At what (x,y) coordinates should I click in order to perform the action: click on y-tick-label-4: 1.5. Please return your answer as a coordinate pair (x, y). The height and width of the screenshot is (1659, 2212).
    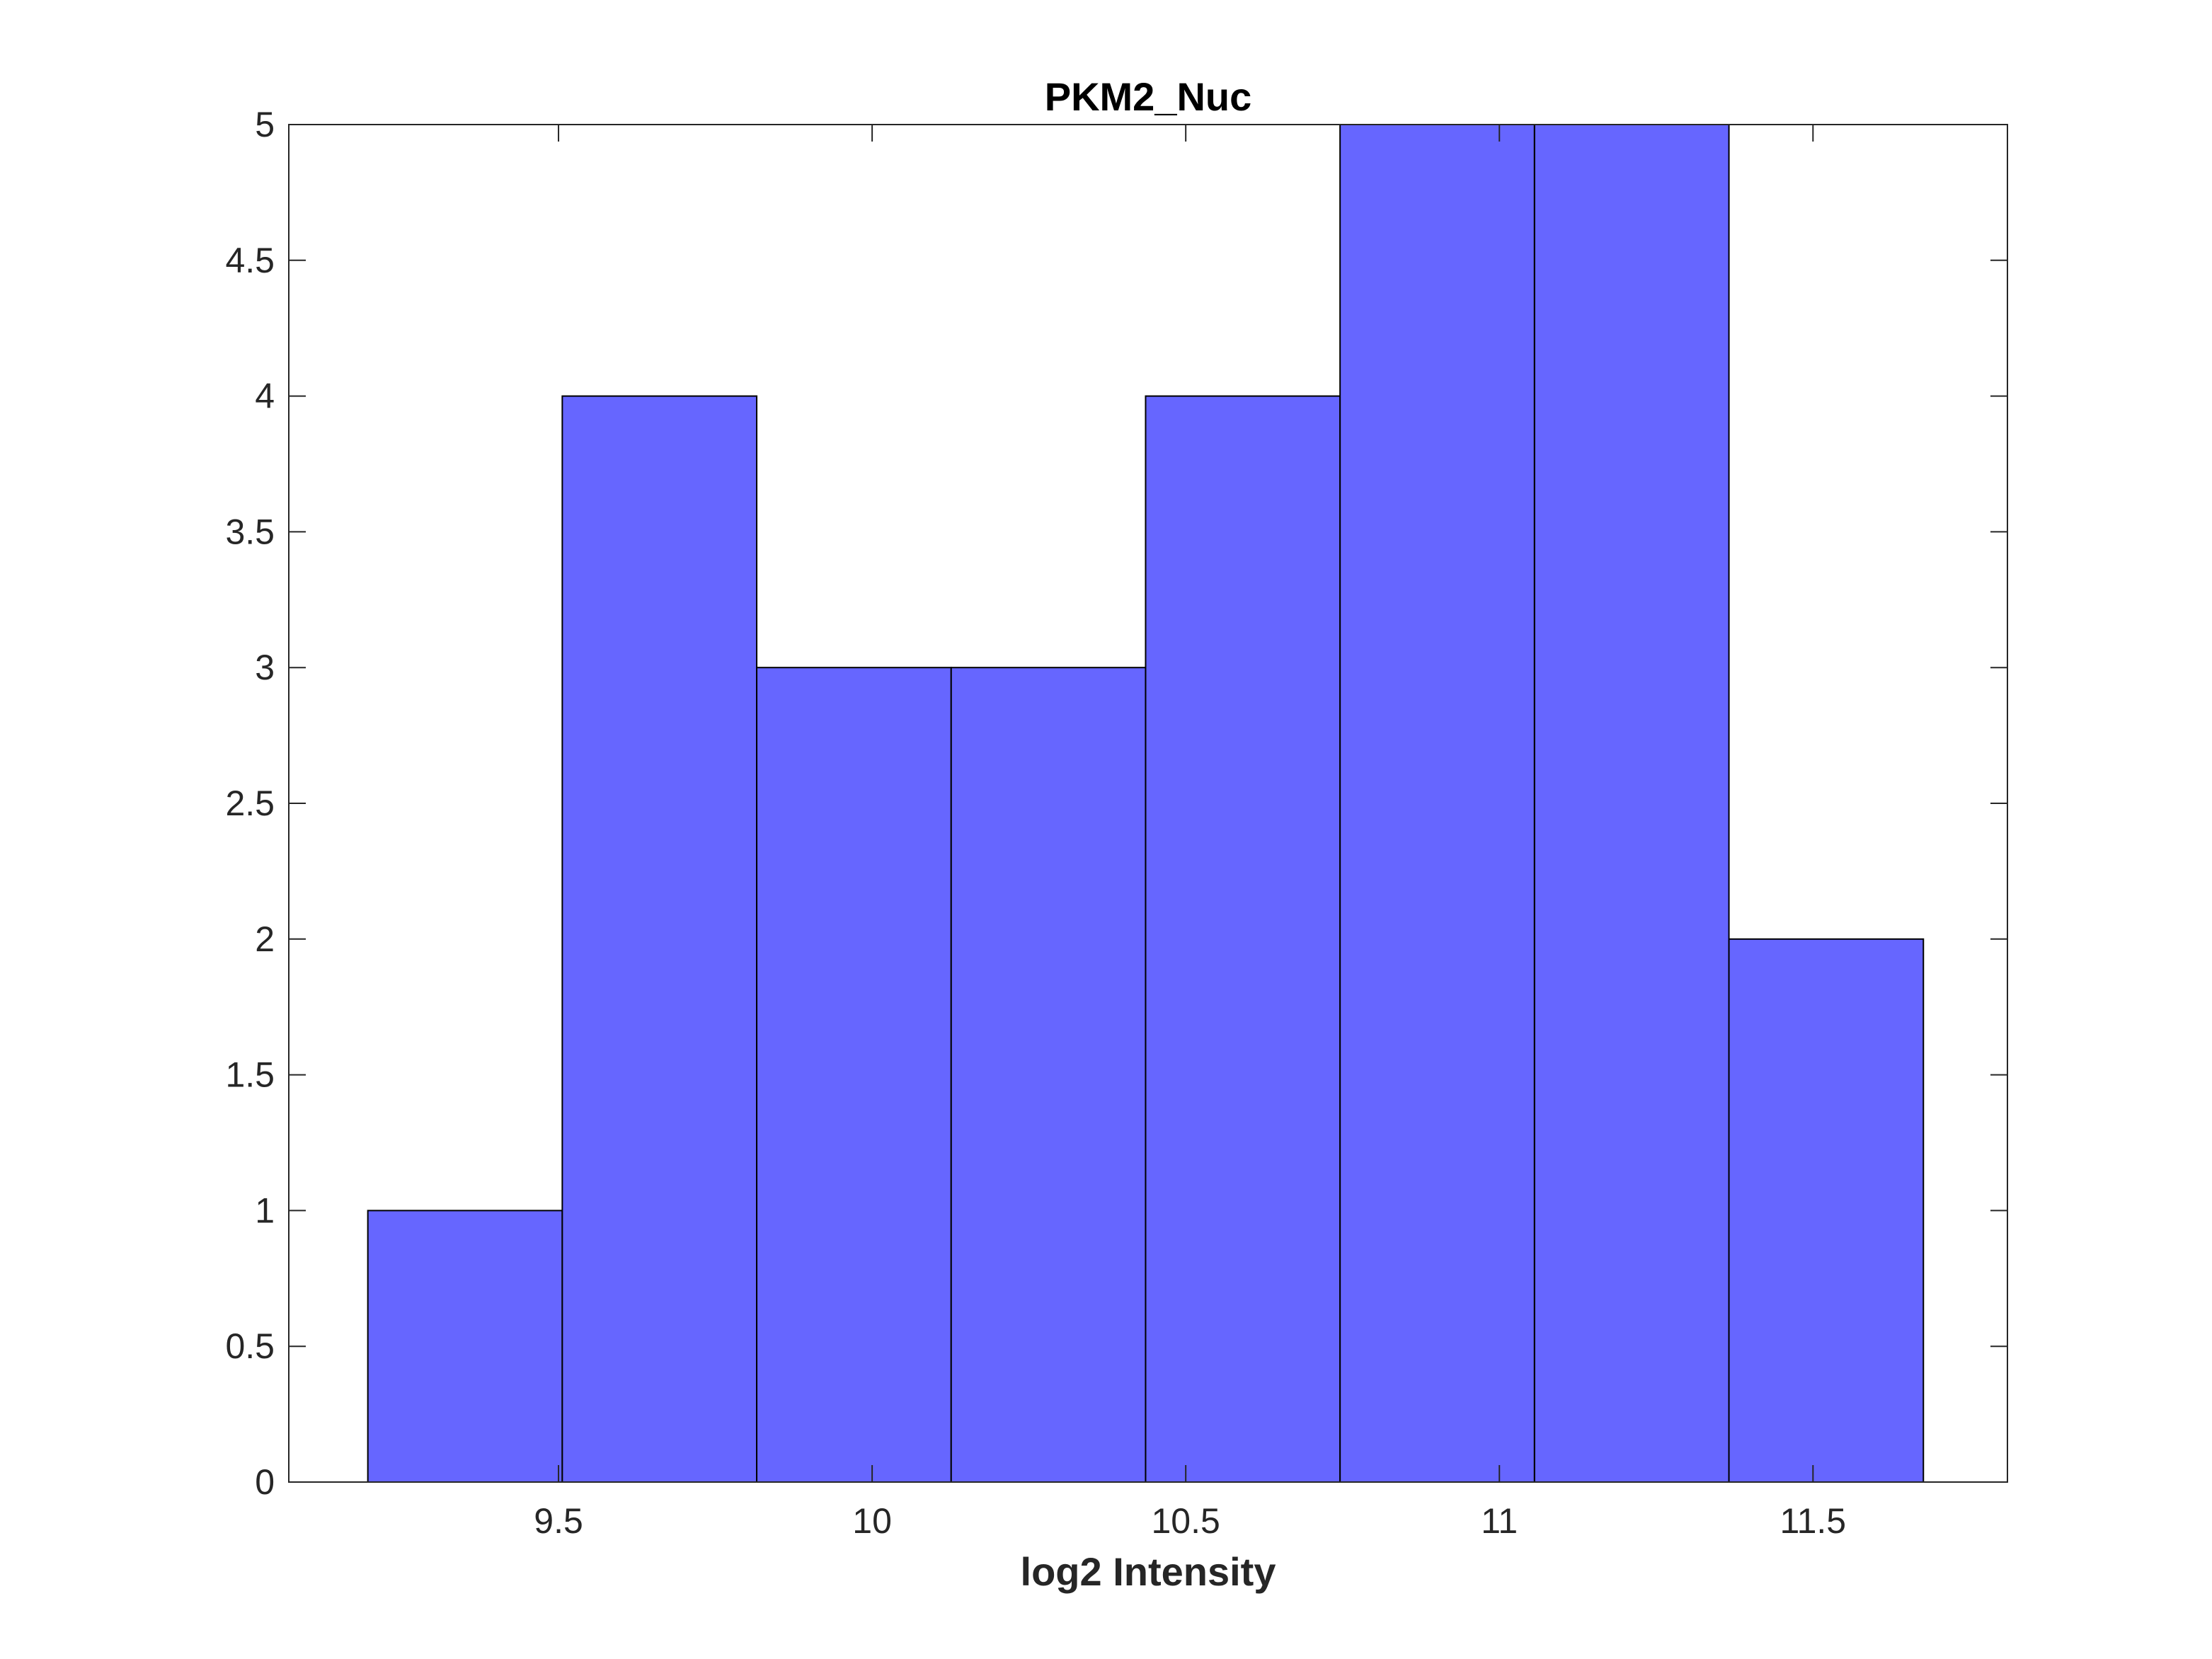
    Looking at the image, I should click on (250, 1075).